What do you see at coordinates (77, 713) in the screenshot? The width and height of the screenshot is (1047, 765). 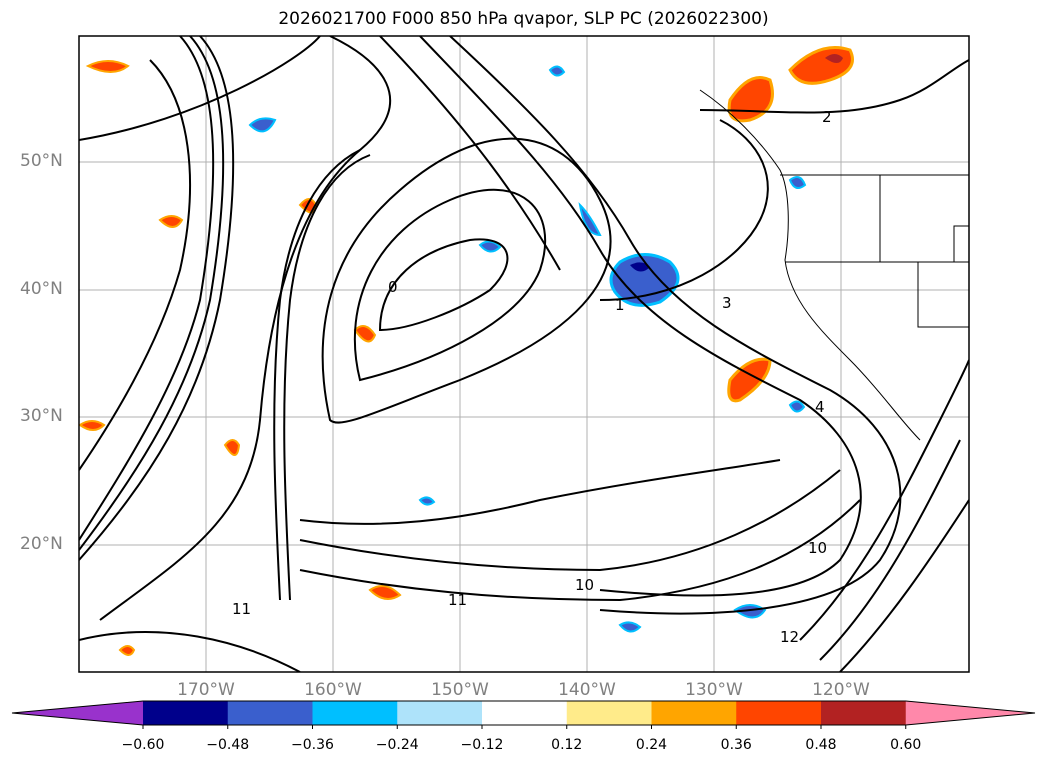 I see `colorbar-extend-low` at bounding box center [77, 713].